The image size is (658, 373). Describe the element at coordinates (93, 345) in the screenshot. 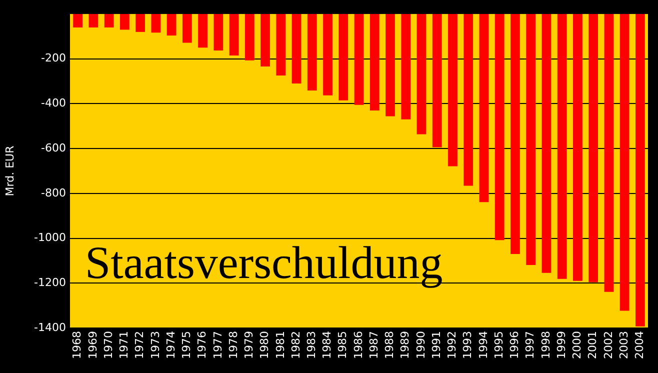

I see `x-tick-label: 1969` at that location.